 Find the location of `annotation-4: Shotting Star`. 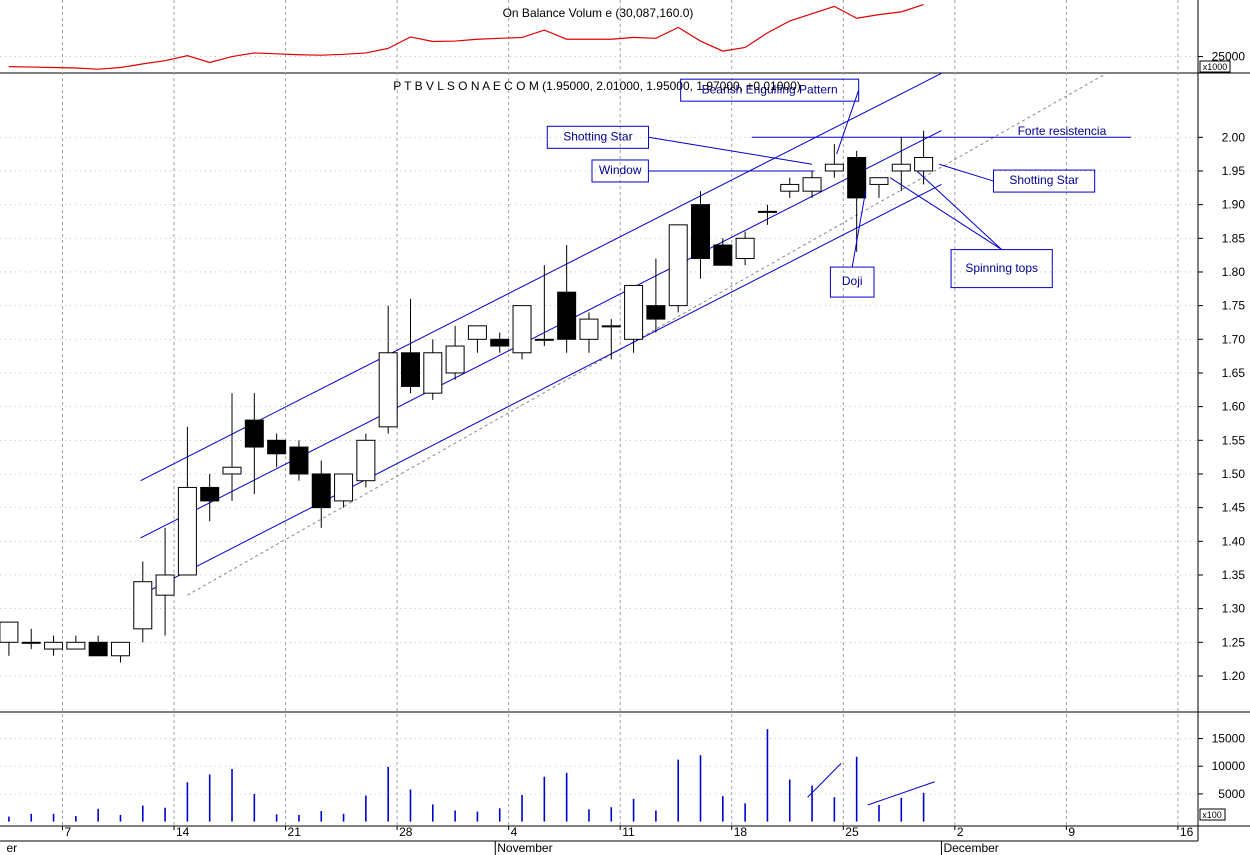

annotation-4: Shotting Star is located at coordinates (1017, 178).